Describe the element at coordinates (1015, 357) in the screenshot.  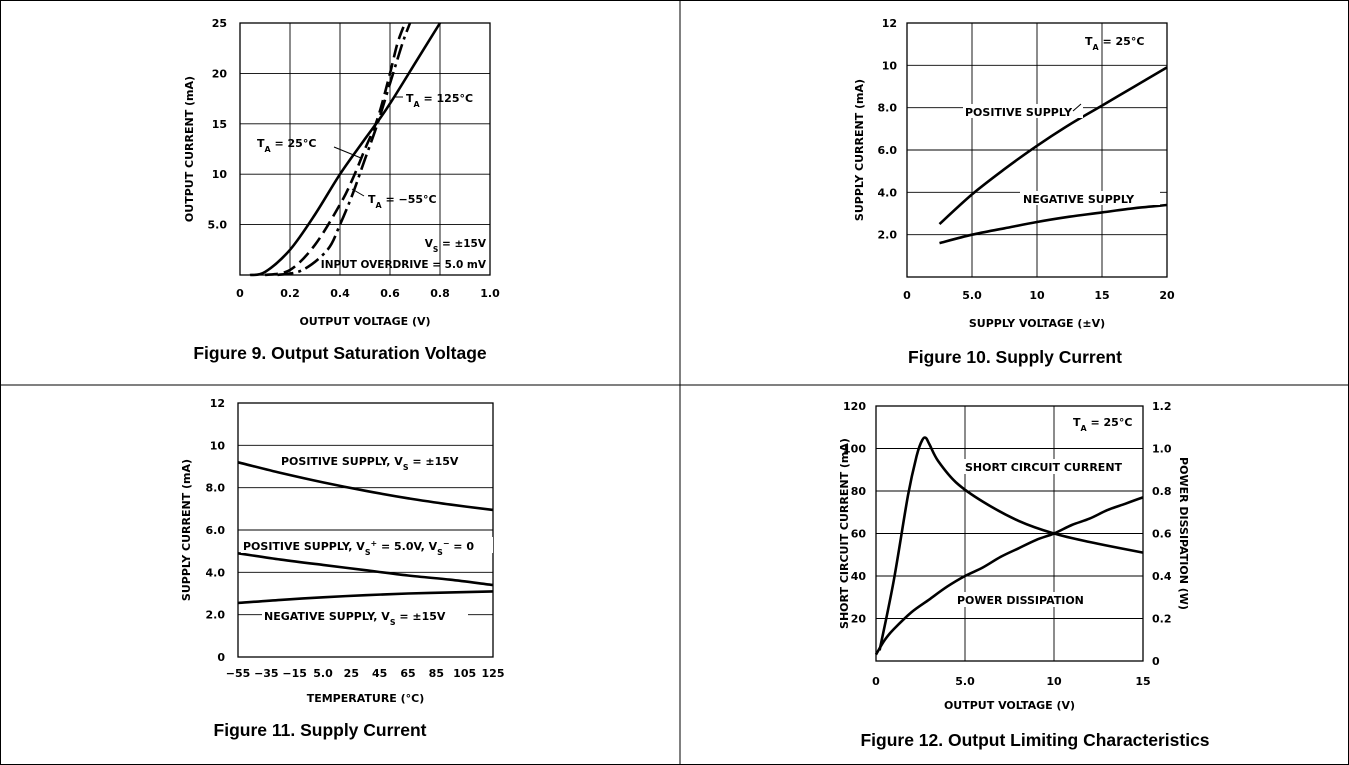
I see `figure-10-caption: Figure 10. Supply Current` at that location.